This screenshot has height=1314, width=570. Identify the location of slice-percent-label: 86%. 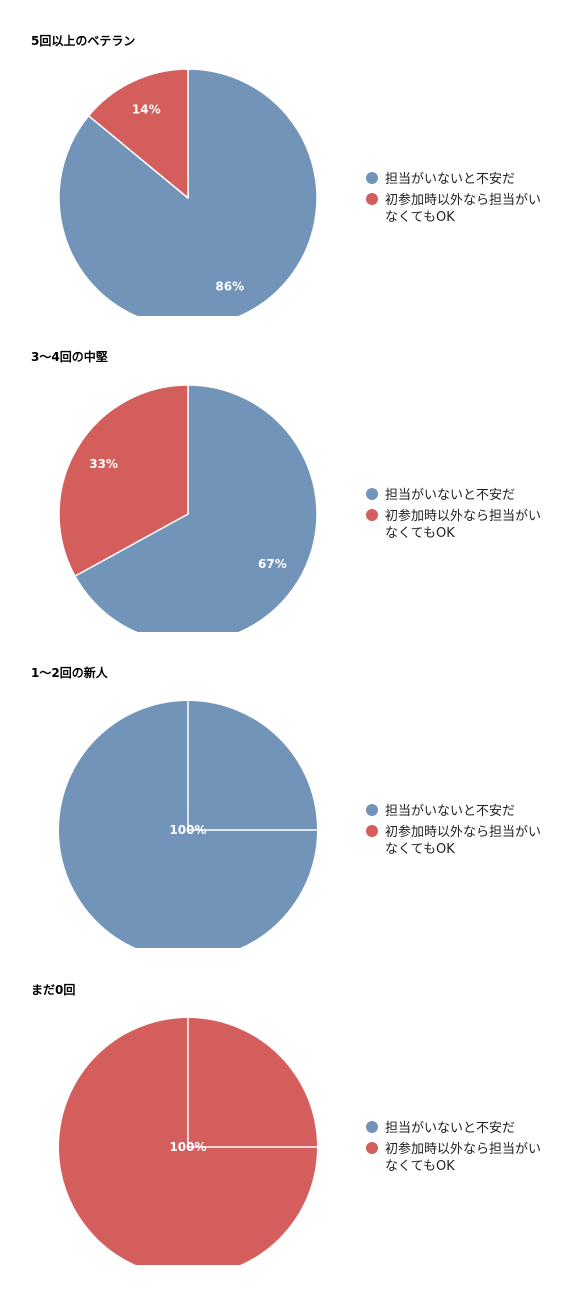
(229, 287).